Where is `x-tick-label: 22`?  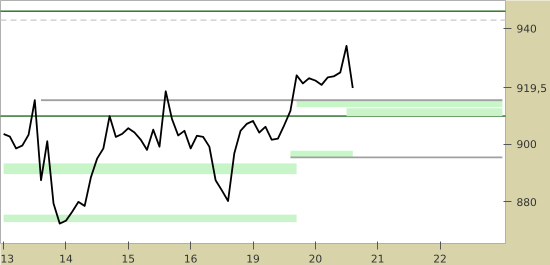
x-tick-label: 22 is located at coordinates (440, 258).